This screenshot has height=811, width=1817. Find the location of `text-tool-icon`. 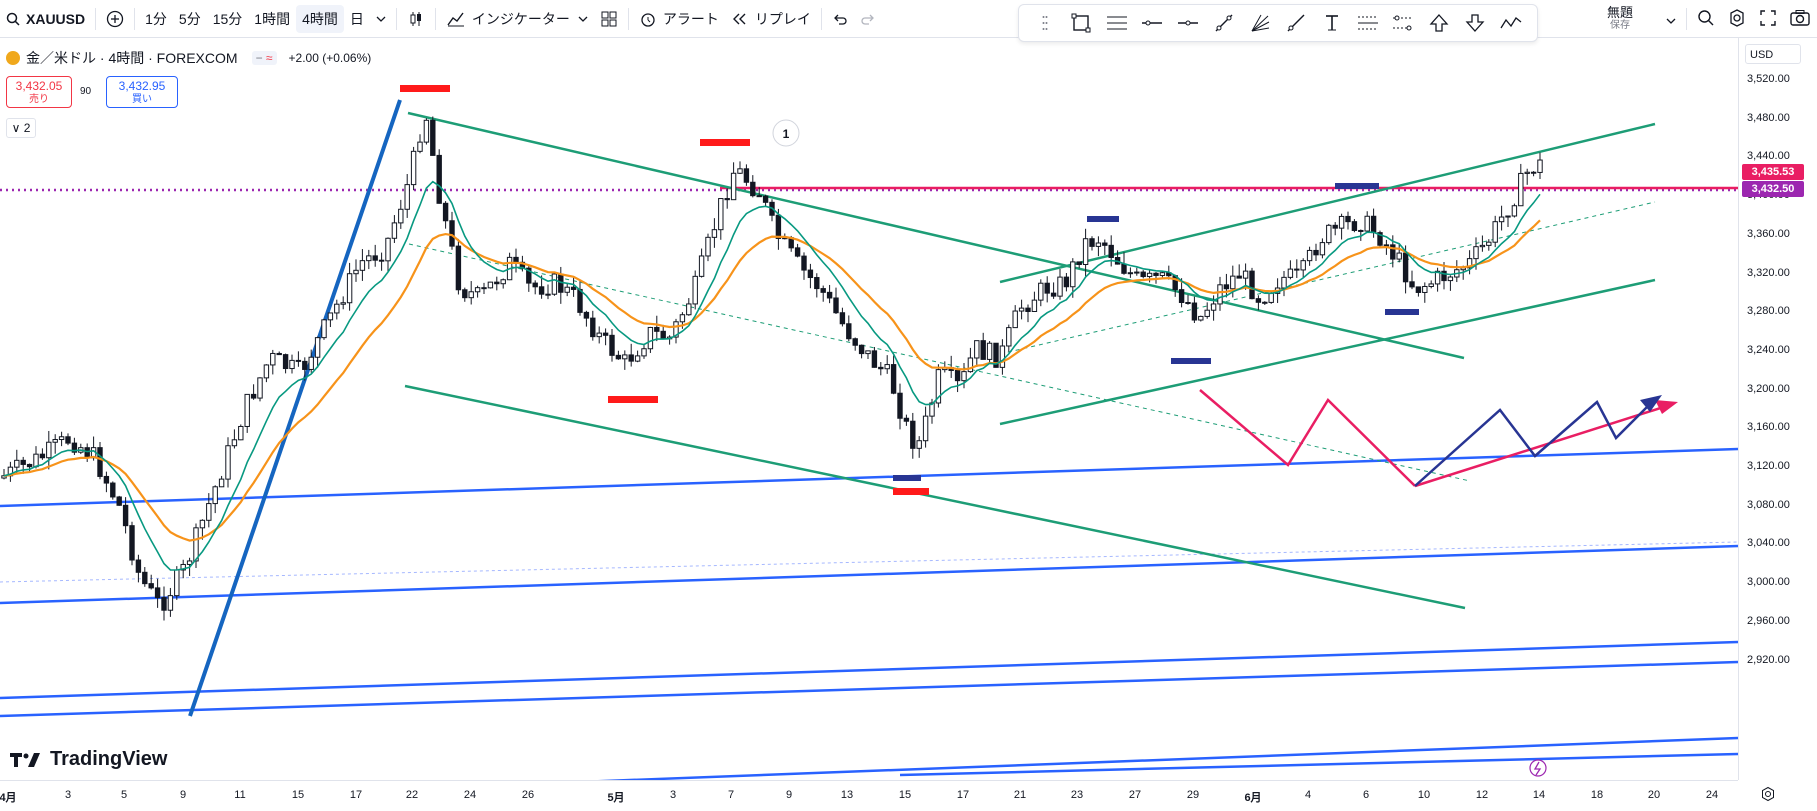

text-tool-icon is located at coordinates (1332, 23).